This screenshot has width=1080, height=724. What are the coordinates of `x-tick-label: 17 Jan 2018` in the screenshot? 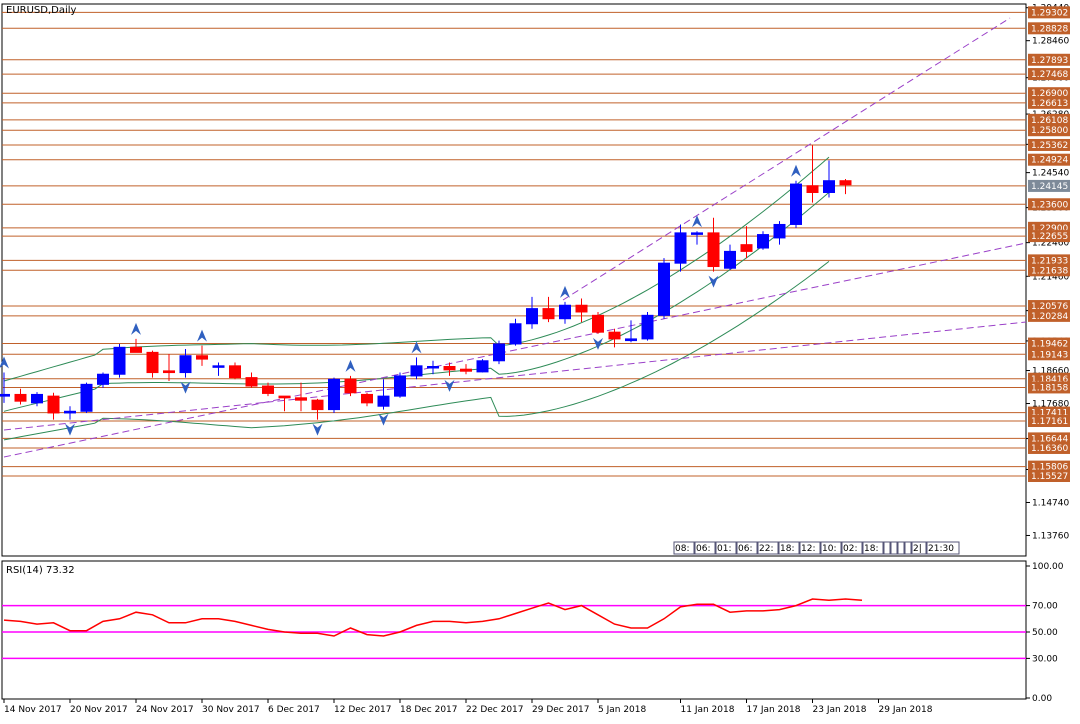 It's located at (774, 710).